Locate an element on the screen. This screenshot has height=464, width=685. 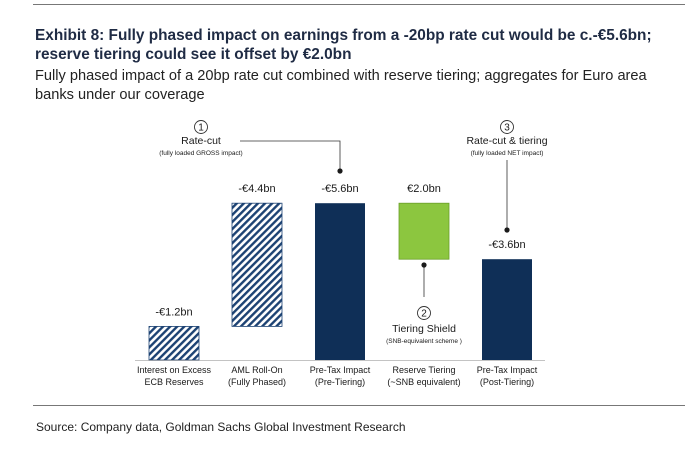
category-label-3-line-1: Pre-Tax Impact is located at coordinates (340, 370).